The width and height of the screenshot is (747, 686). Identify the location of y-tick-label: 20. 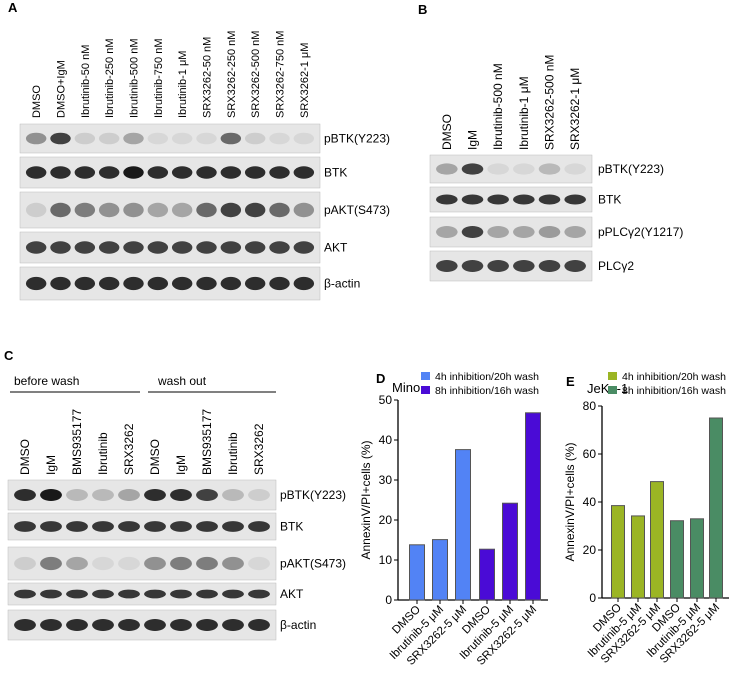
(386, 520).